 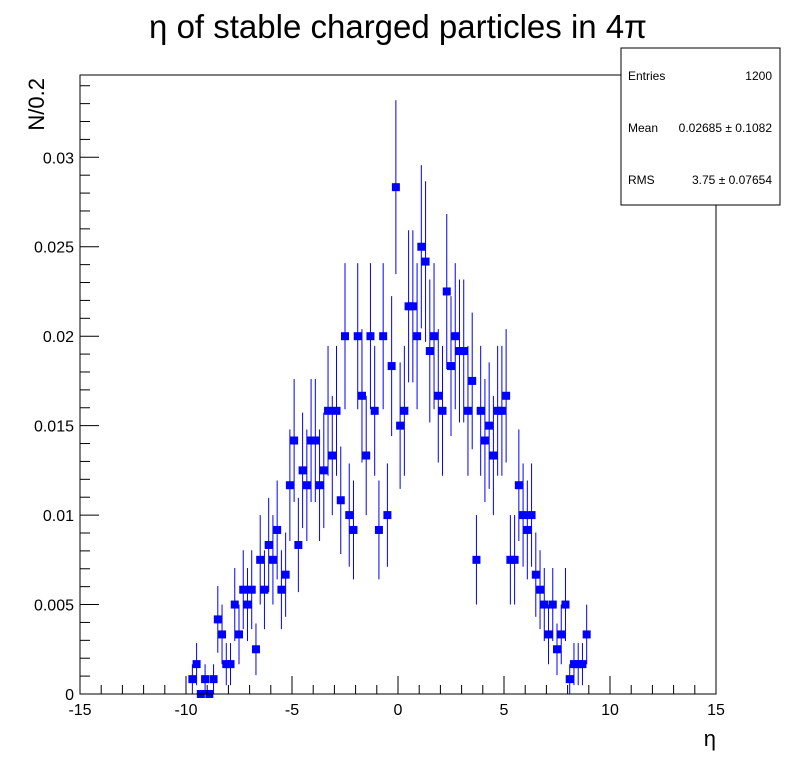 What do you see at coordinates (69, 695) in the screenshot?
I see `y-tick-label: 0` at bounding box center [69, 695].